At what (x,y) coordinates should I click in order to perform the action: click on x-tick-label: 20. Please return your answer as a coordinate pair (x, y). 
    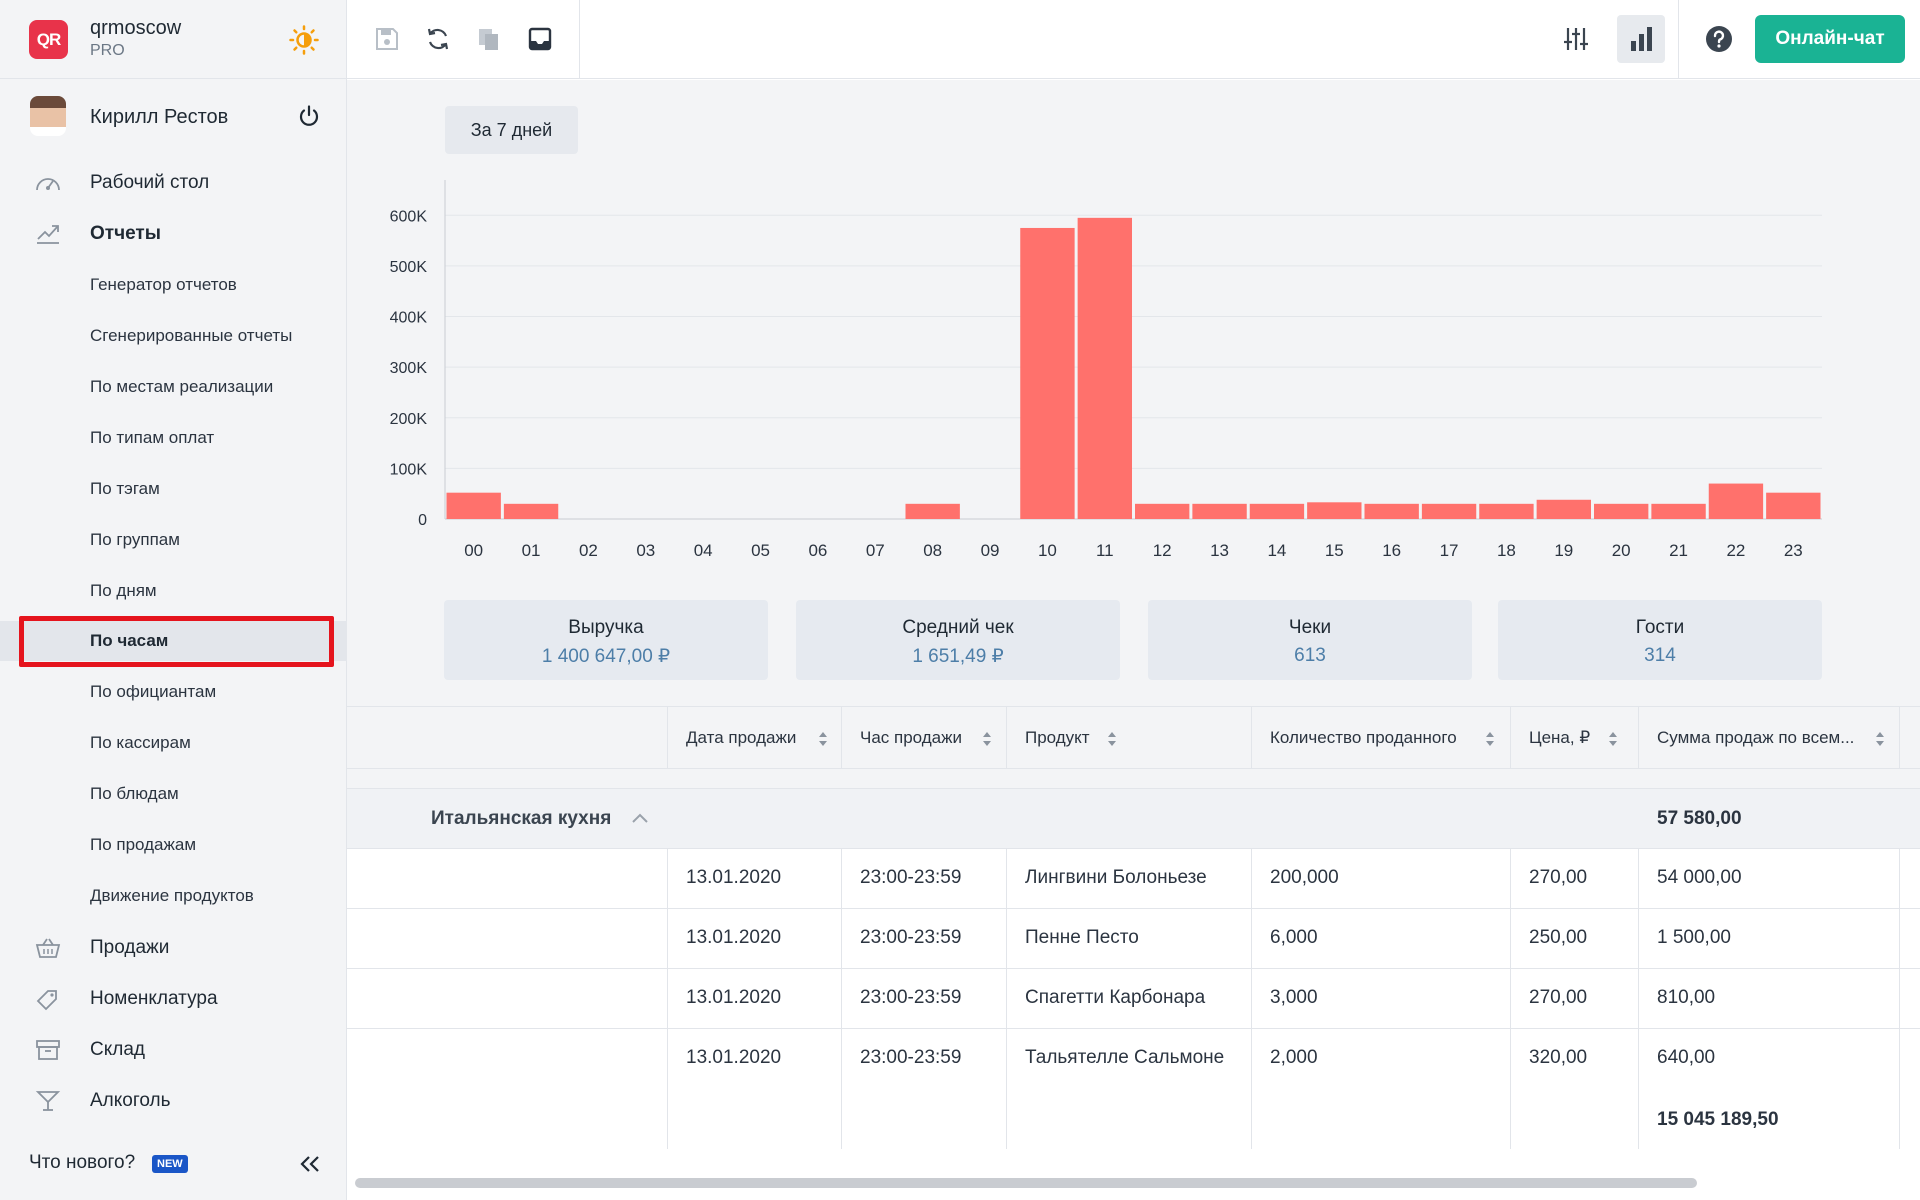
    Looking at the image, I should click on (1621, 550).